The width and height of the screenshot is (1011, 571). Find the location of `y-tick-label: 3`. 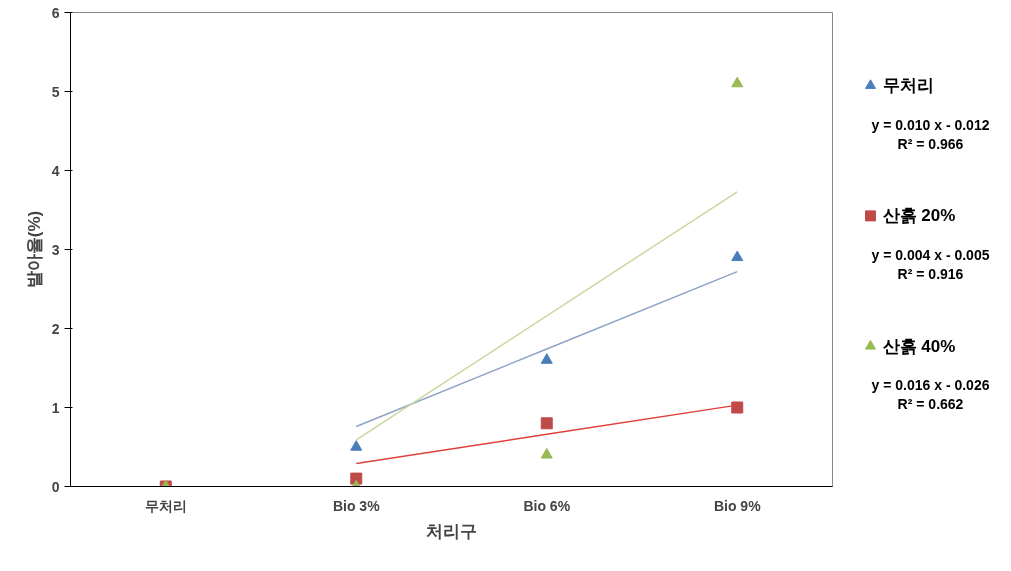

y-tick-label: 3 is located at coordinates (55, 249).